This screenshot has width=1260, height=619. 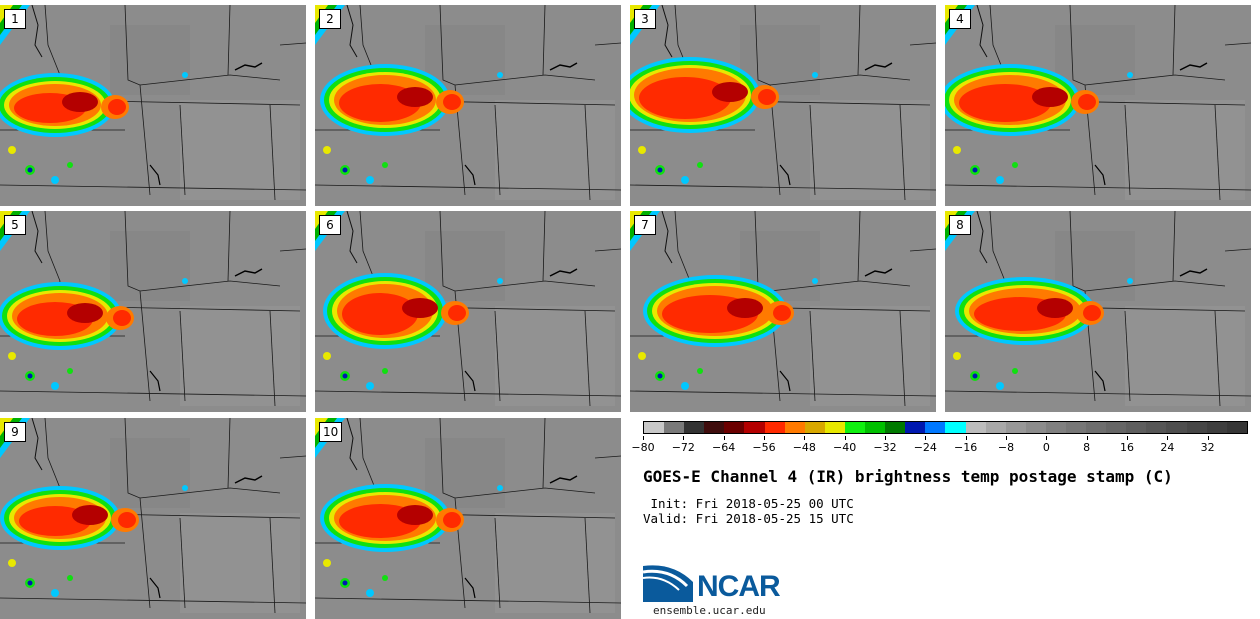 I want to click on postage-stamp-panel: 8, so click(x=1098, y=311).